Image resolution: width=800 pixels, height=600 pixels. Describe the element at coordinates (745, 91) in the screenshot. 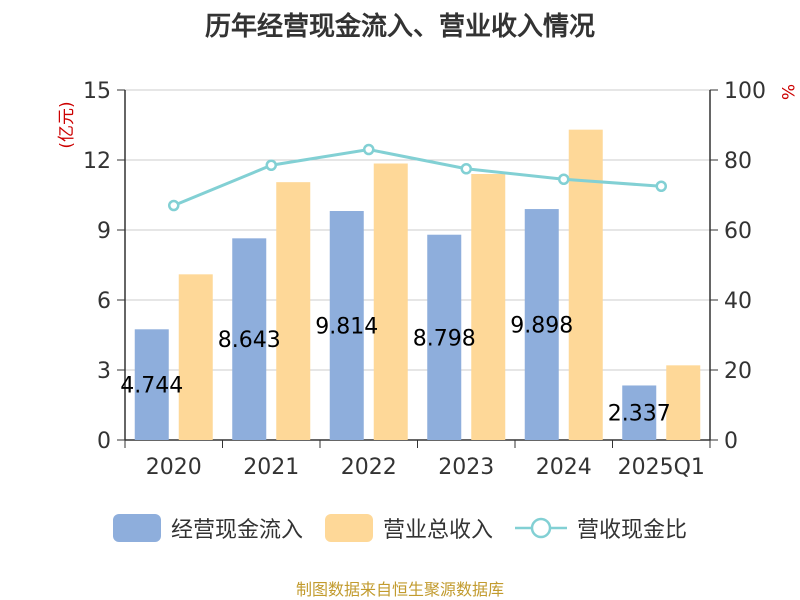

I see `y2-tick-label: 100` at that location.